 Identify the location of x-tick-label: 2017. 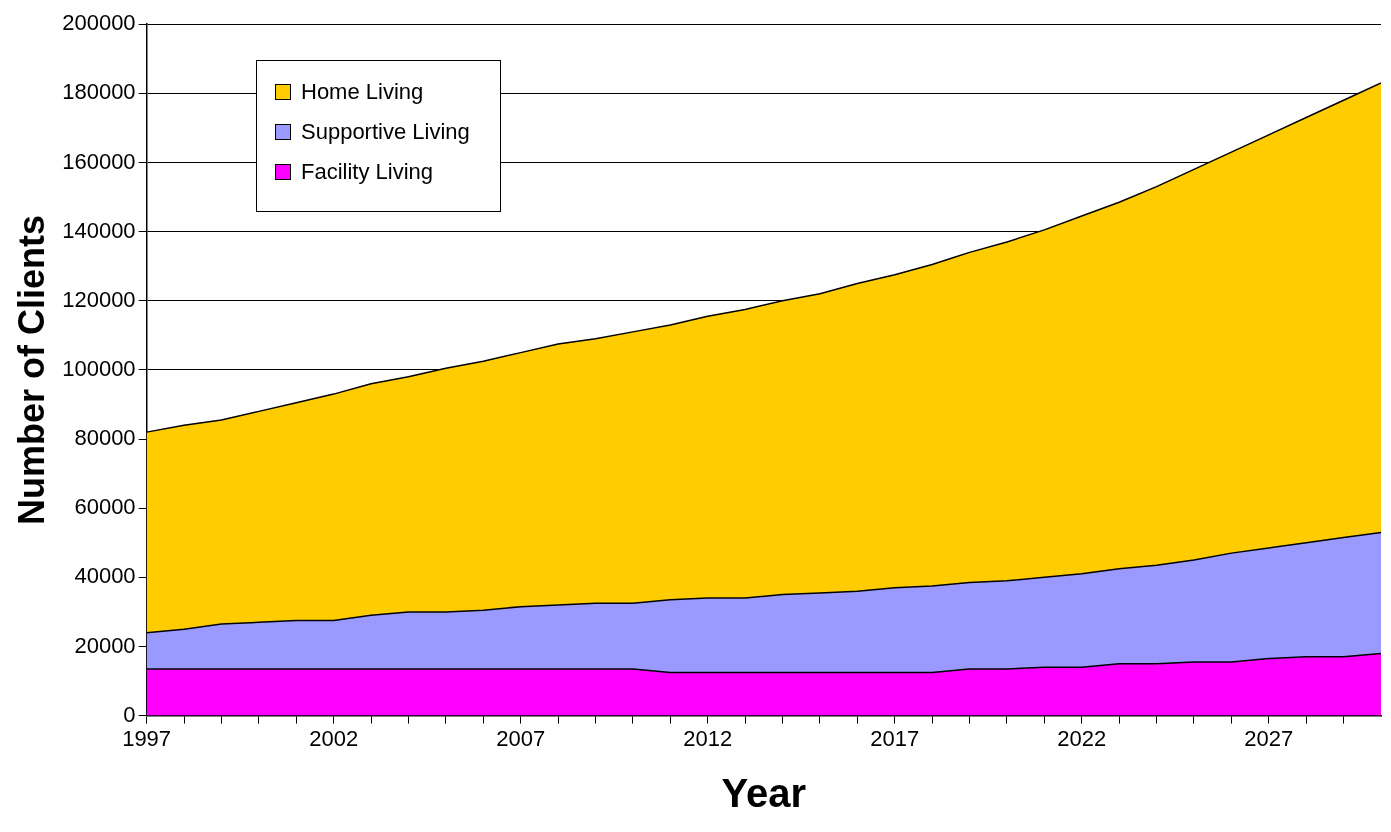
(895, 738).